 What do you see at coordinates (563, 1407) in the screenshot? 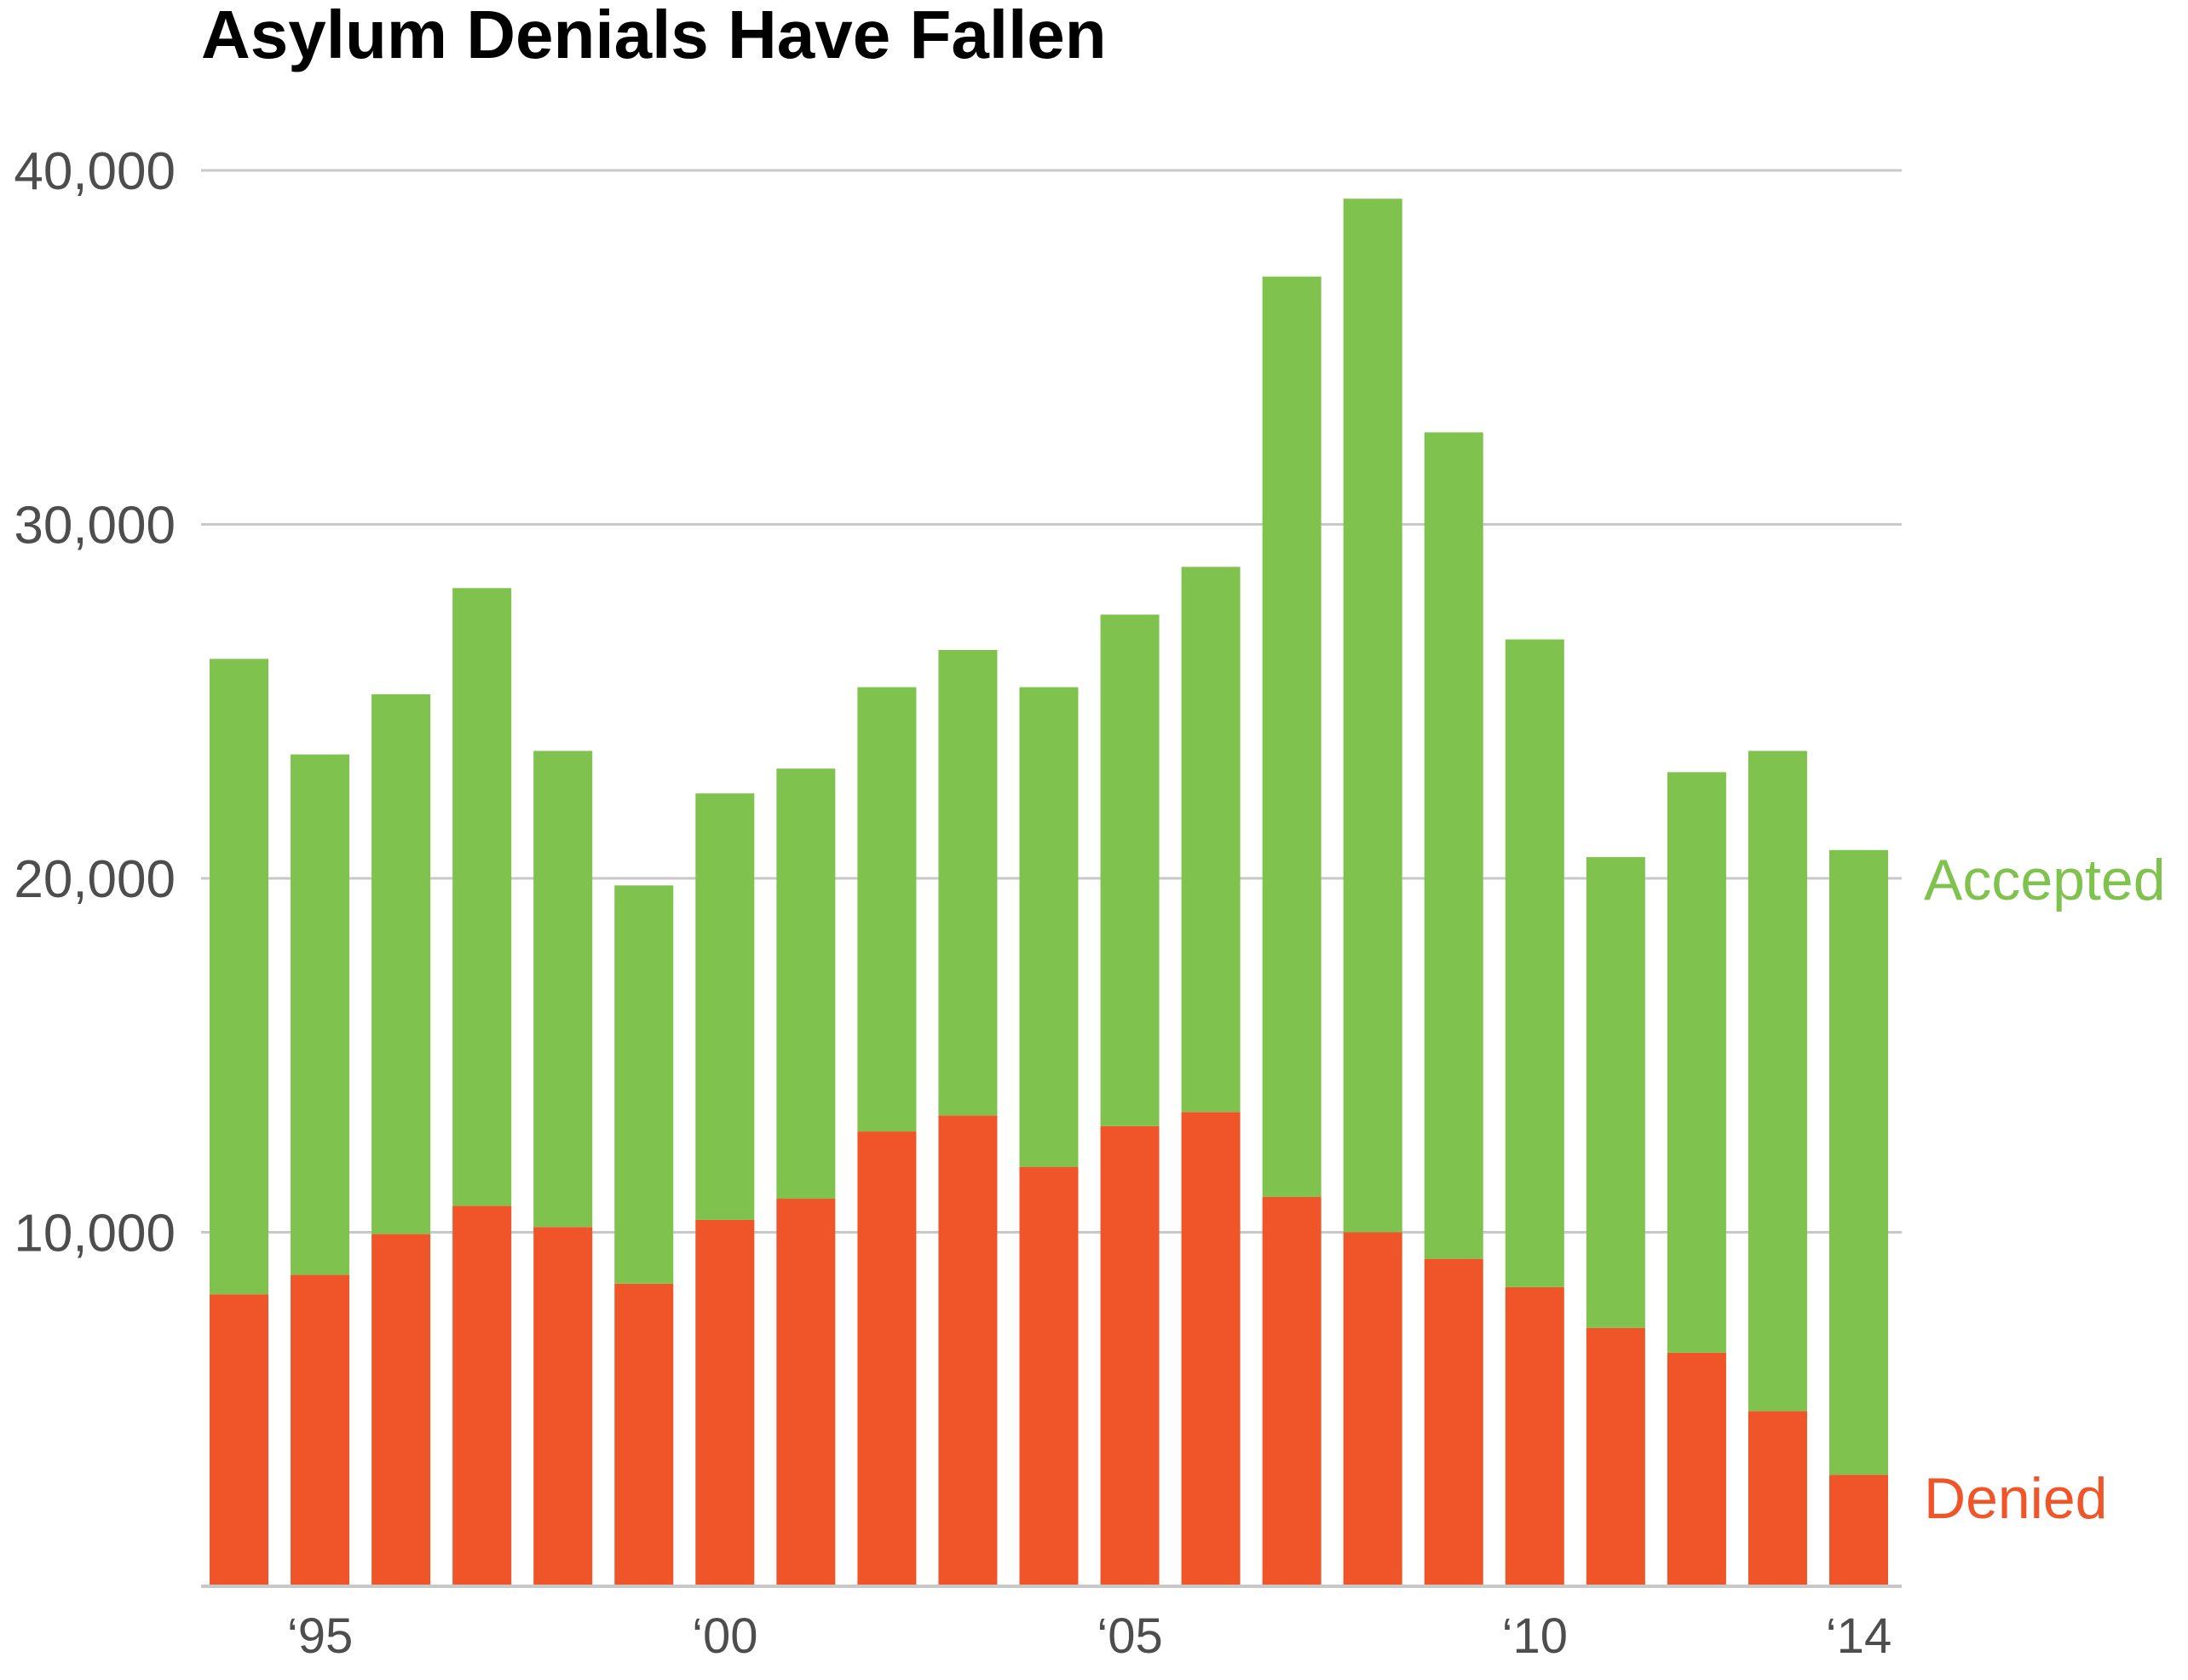
I see `bar-denied-1998` at bounding box center [563, 1407].